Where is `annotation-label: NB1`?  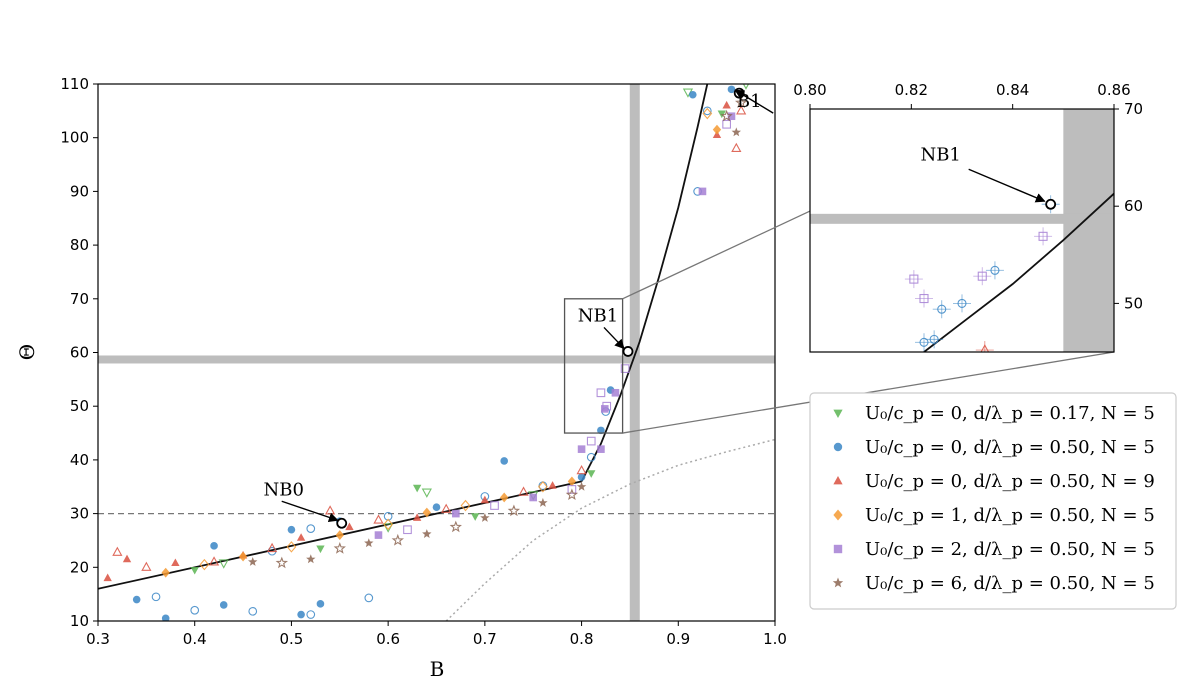
annotation-label: NB1 is located at coordinates (598, 315).